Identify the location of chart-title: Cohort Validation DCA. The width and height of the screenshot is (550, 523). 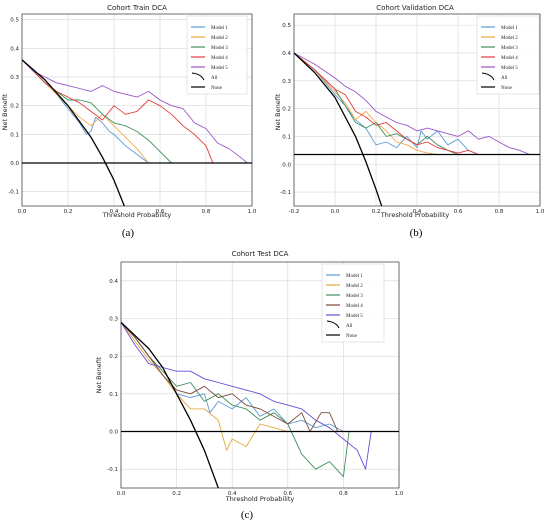
(415, 8).